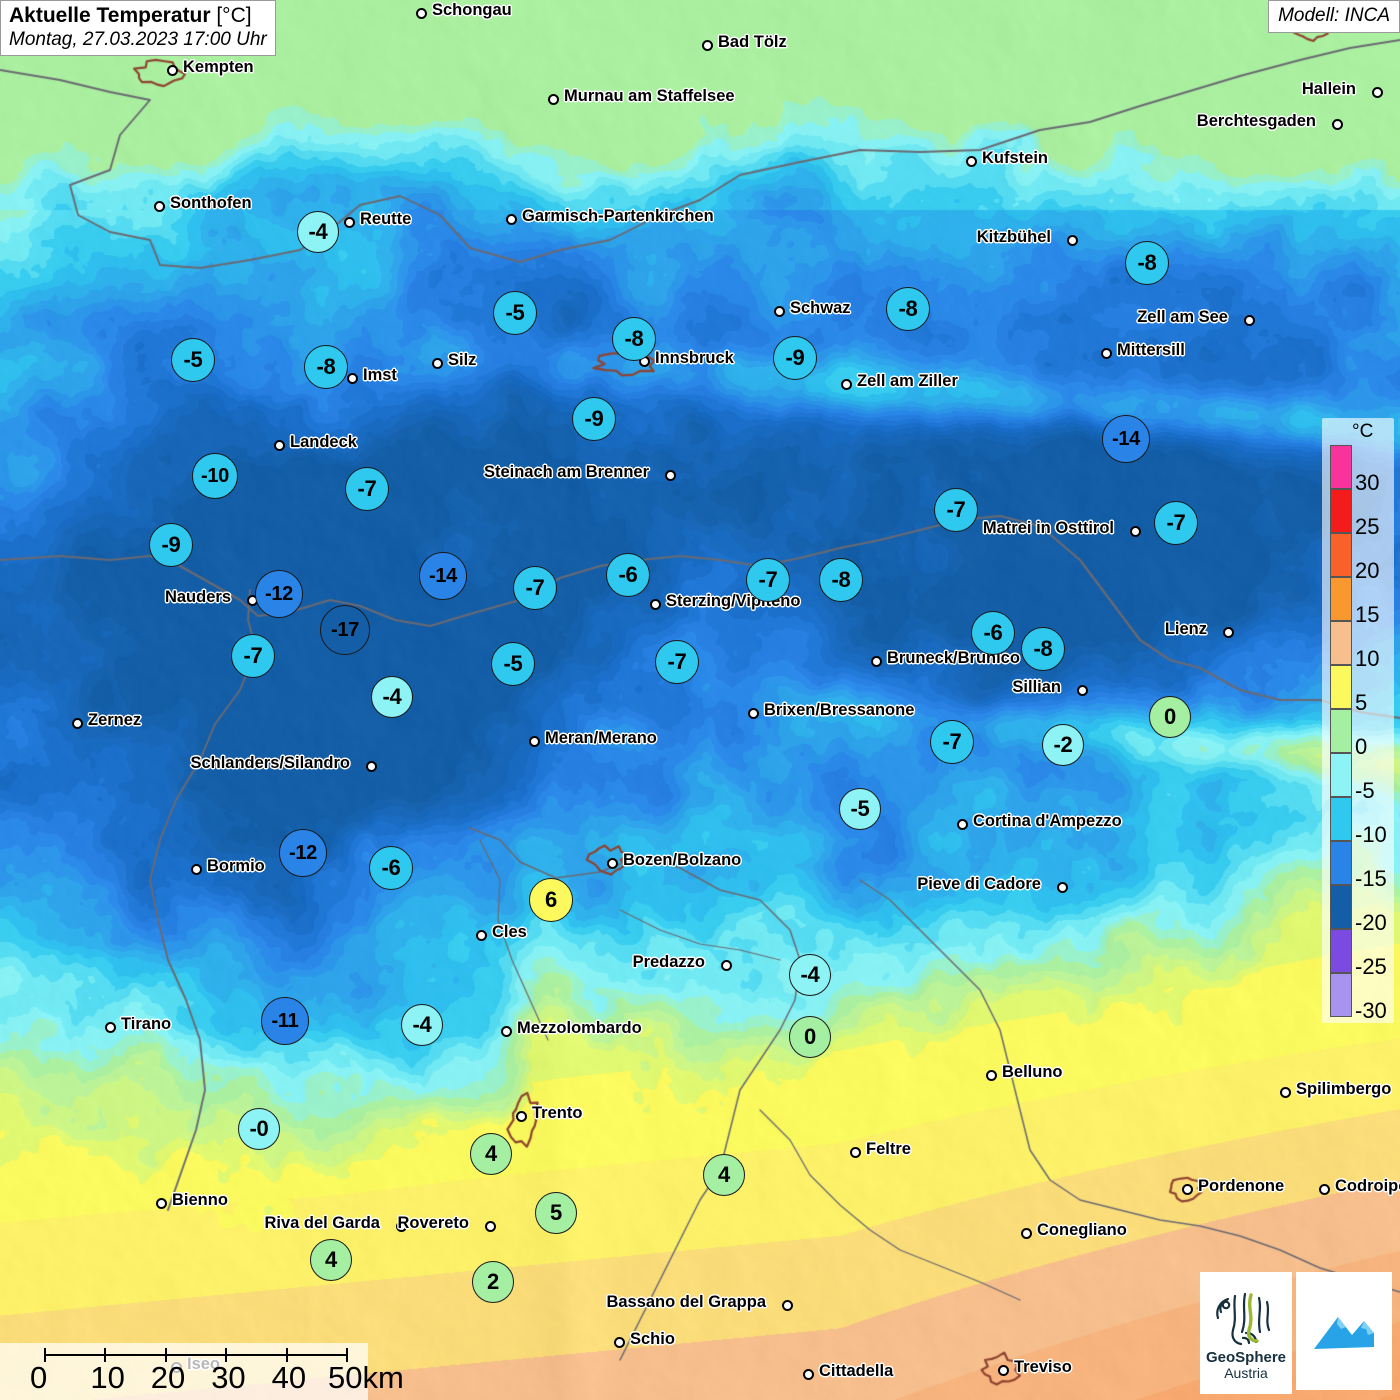 The width and height of the screenshot is (1400, 1400). I want to click on city-label: Bienno, so click(200, 1200).